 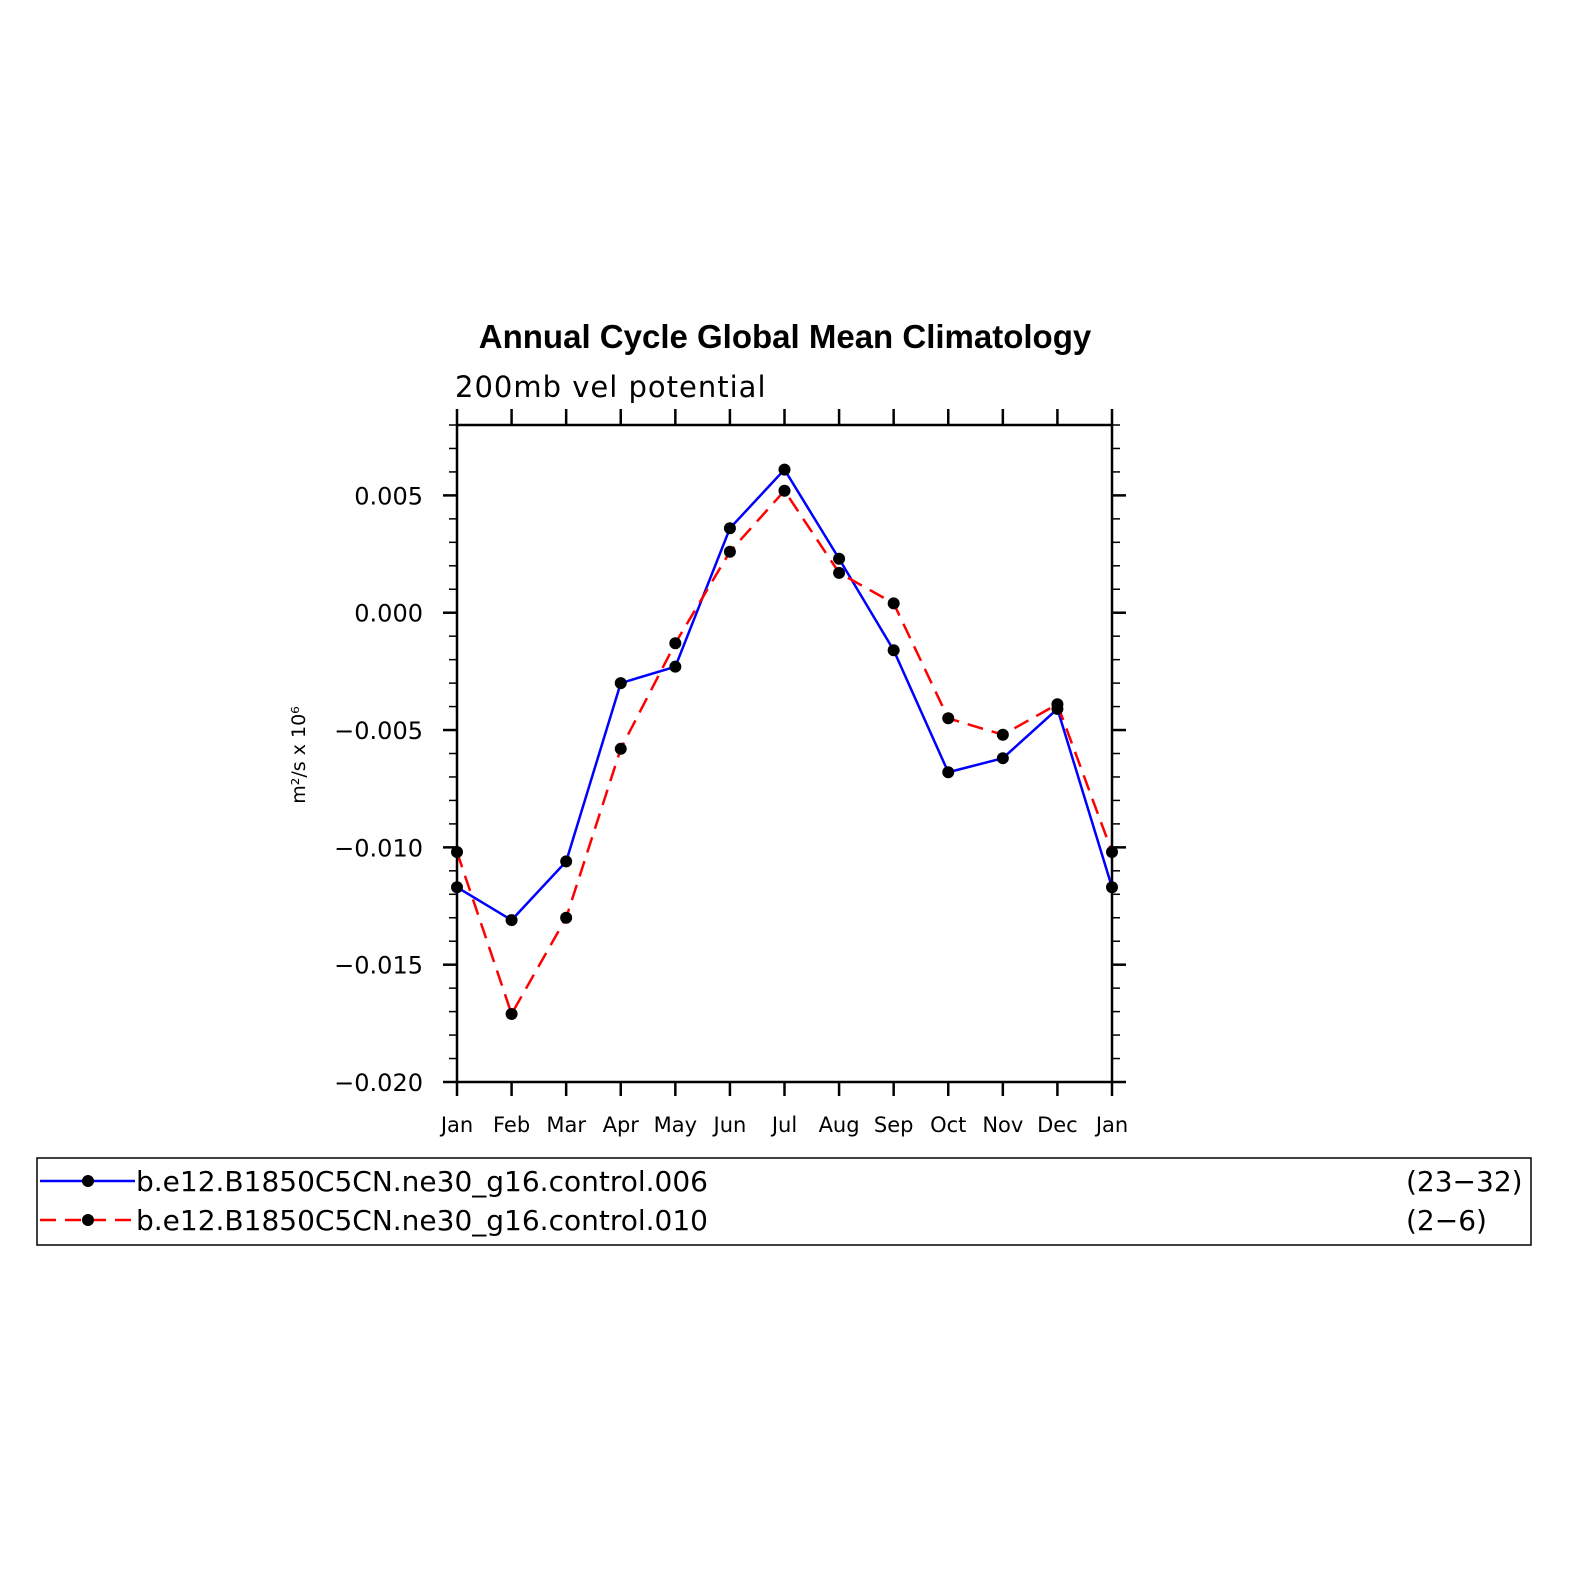 I want to click on x-tick-label: Oct, so click(x=948, y=1125).